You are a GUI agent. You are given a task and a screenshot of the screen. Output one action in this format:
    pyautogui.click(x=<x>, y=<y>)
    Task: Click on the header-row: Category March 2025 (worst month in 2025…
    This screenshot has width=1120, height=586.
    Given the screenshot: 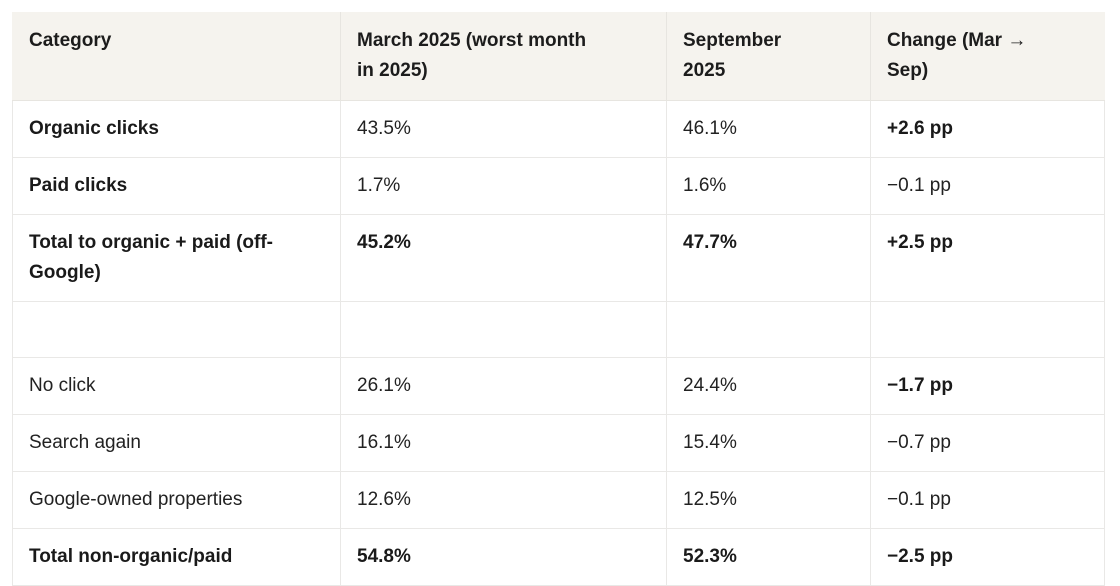 What is the action you would take?
    pyautogui.click(x=558, y=56)
    